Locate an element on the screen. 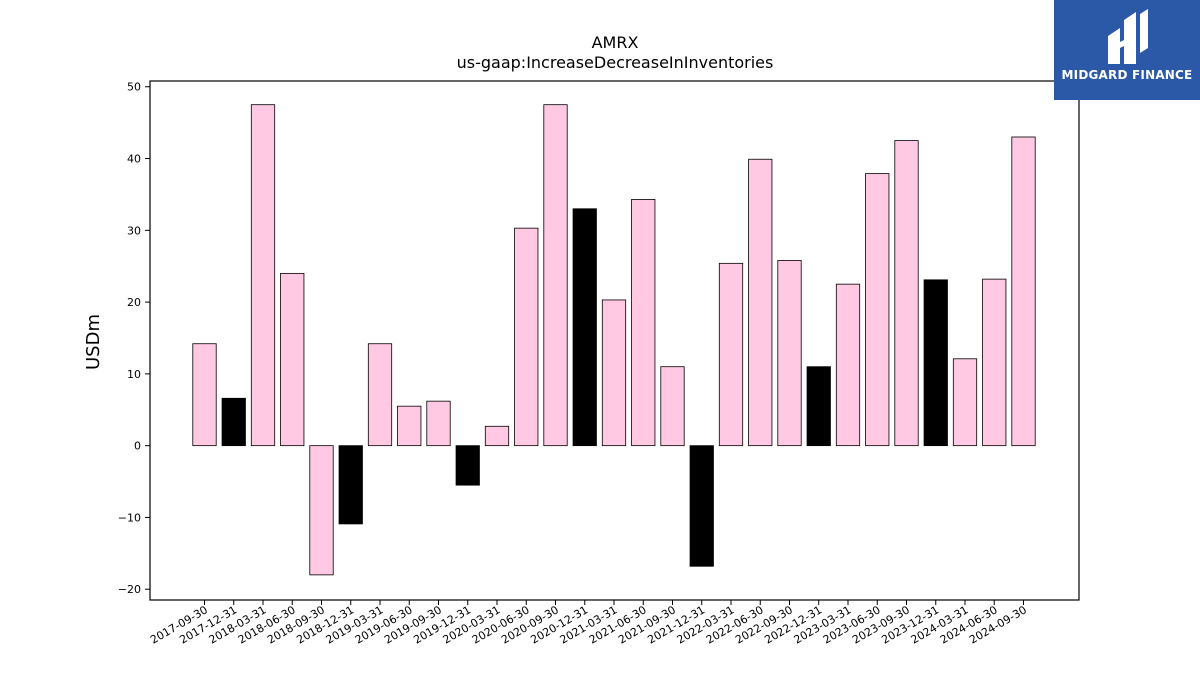  y-tick-label: 20 is located at coordinates (134, 302).